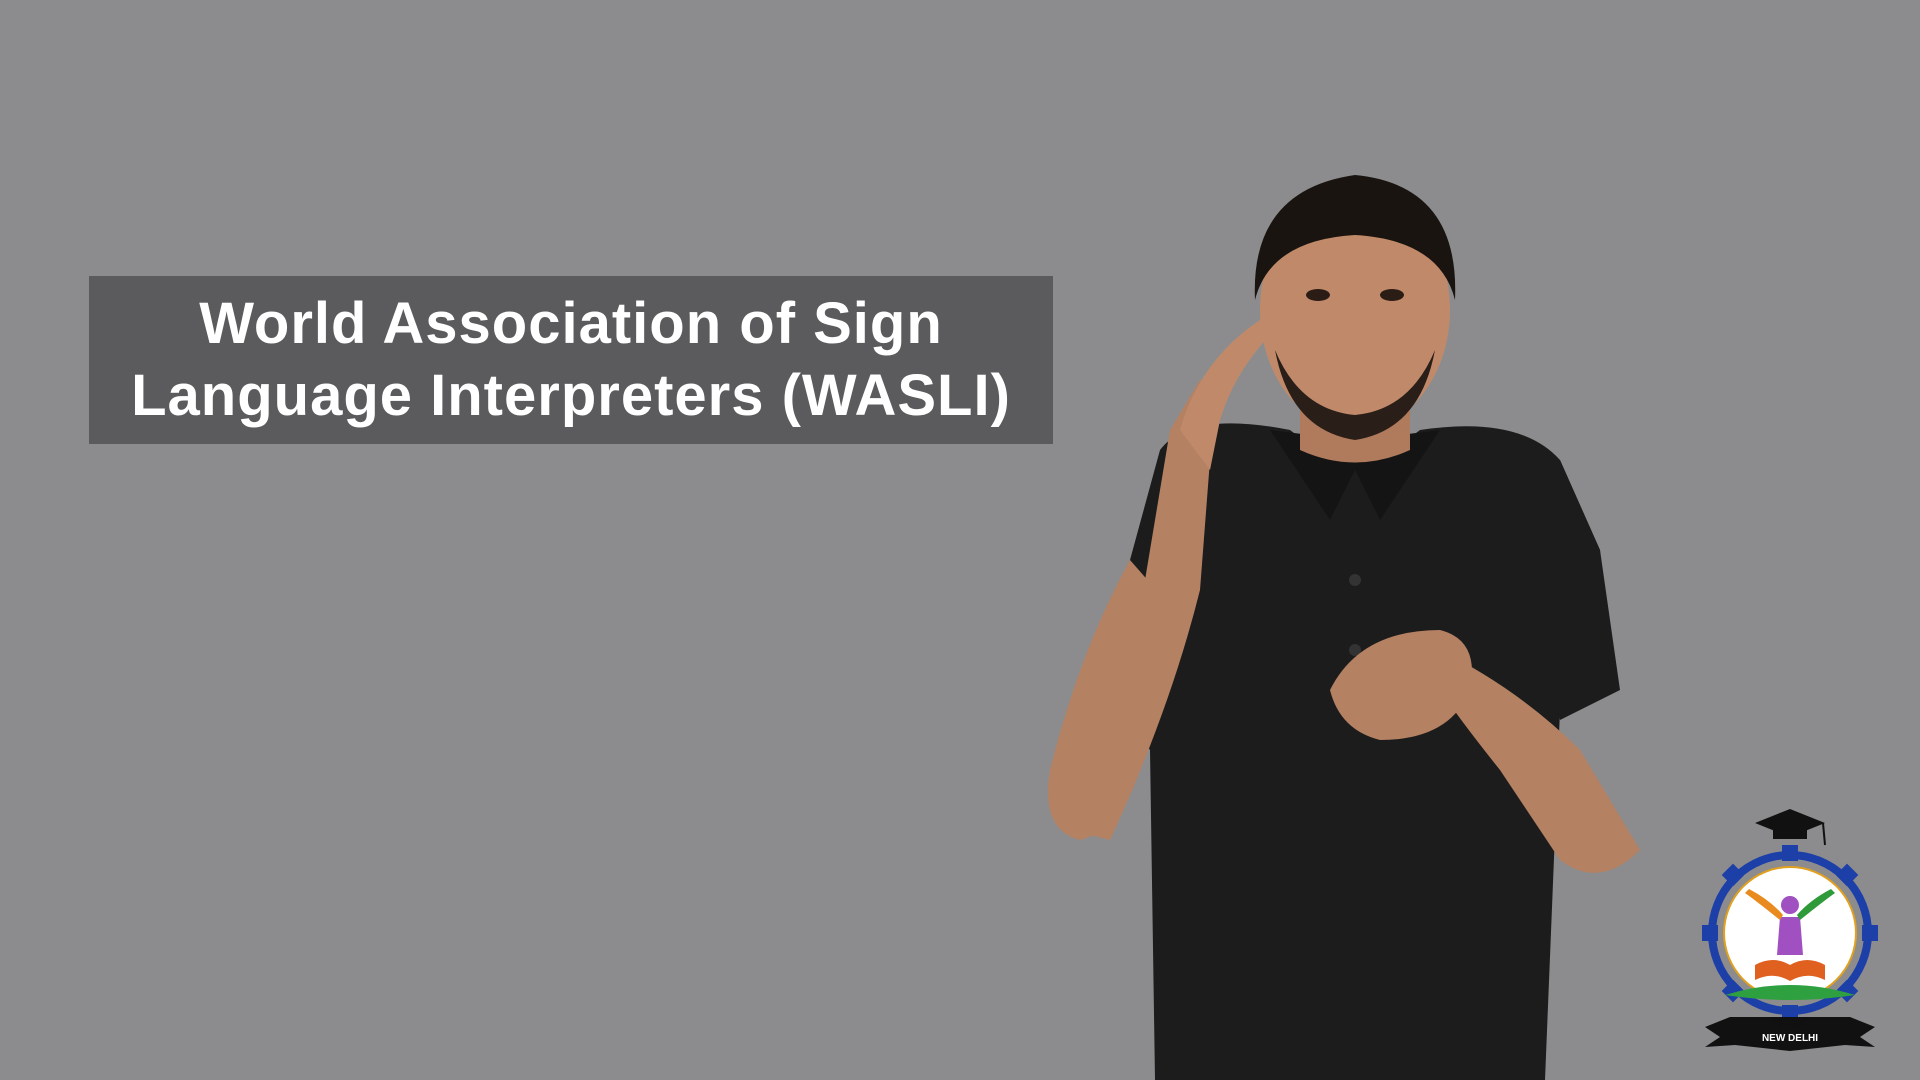  Describe the element at coordinates (571, 323) in the screenshot. I see `caption-line-1: World Association of Sign` at that location.